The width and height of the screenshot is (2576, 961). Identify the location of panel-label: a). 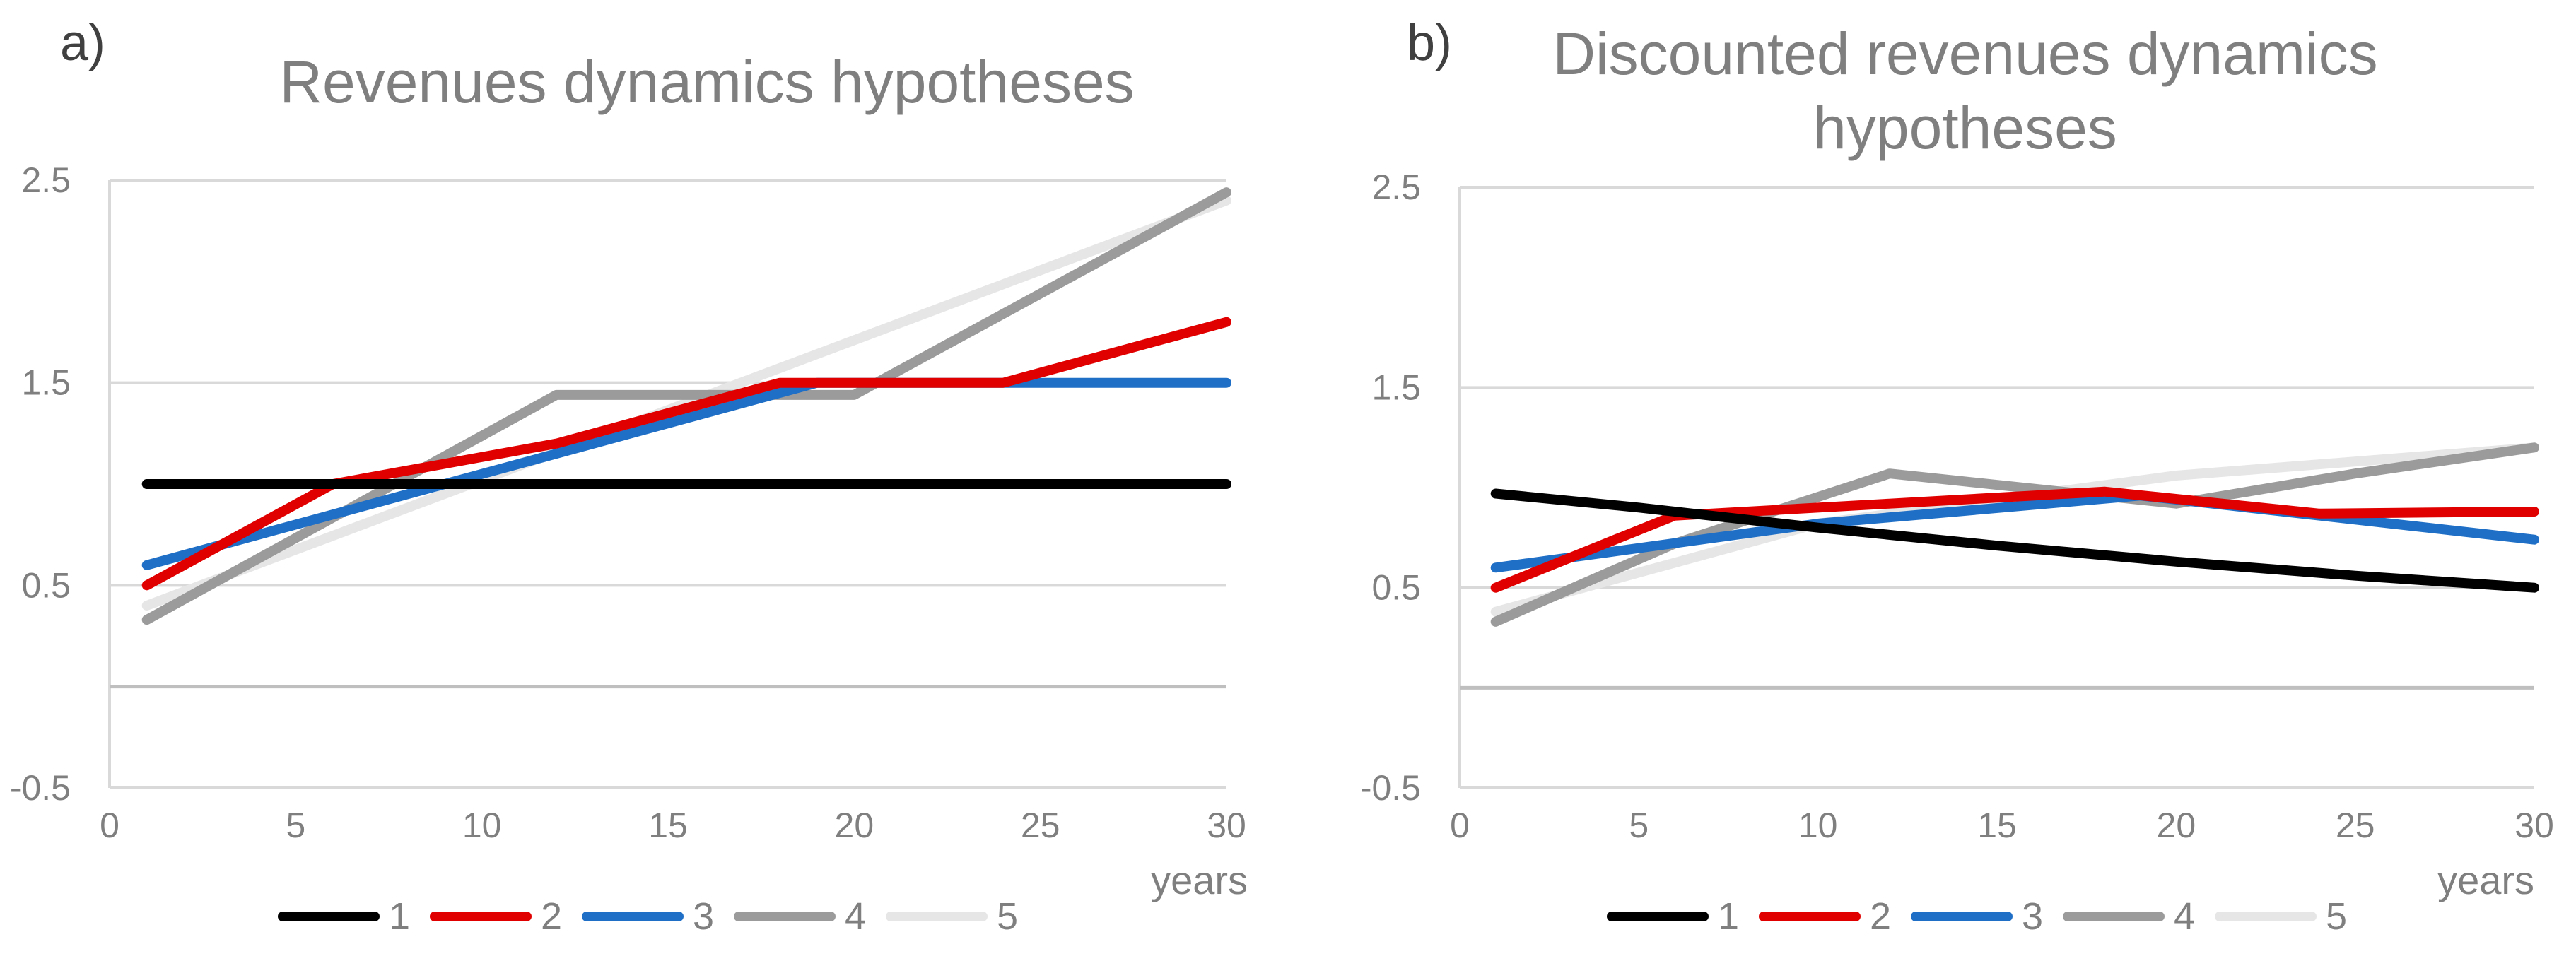
(83, 43).